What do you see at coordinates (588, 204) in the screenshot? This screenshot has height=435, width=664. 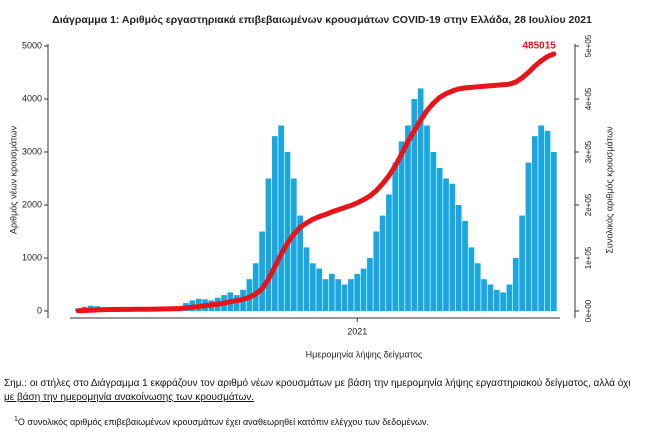 I see `y2-tick-label: 2e+05` at bounding box center [588, 204].